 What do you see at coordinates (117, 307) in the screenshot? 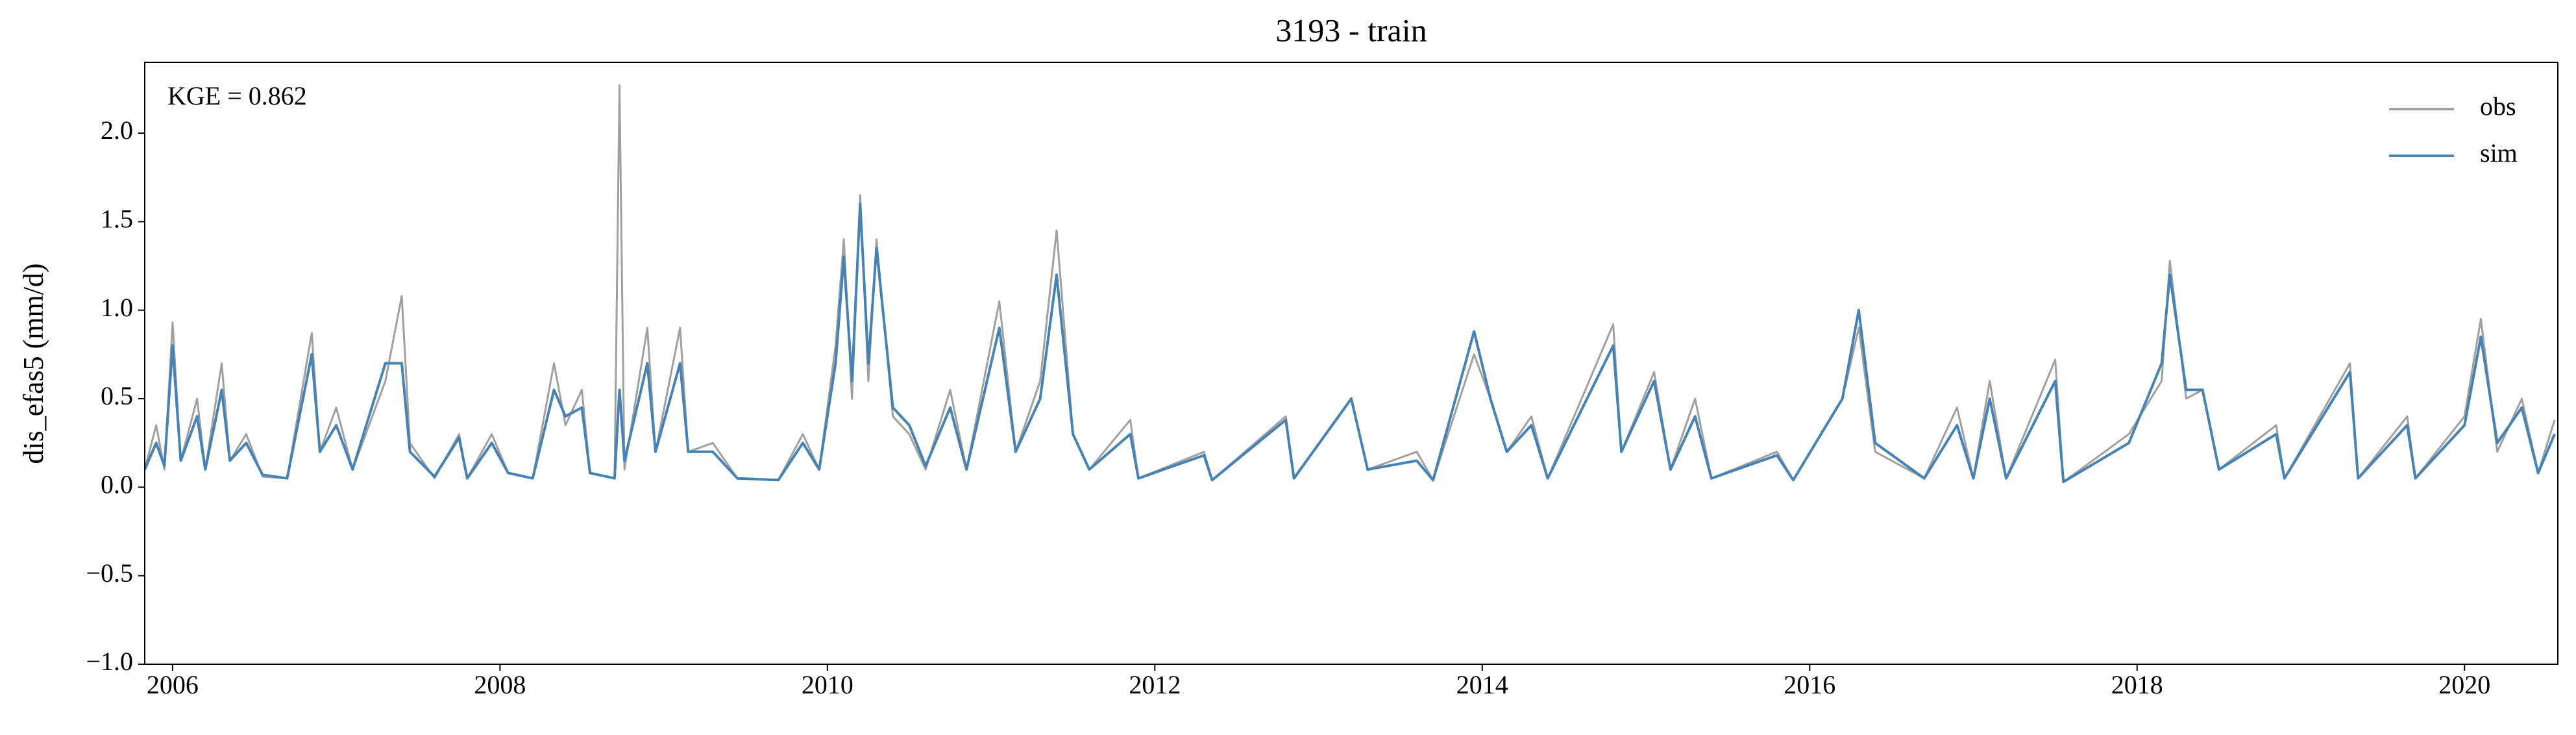
I see `y-tick-label: 1.0` at bounding box center [117, 307].